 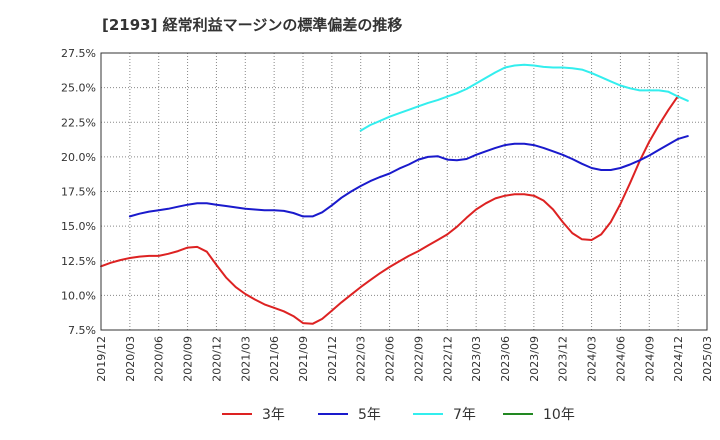 I want to click on x-tick-label: 2024/12, so click(x=678, y=359).